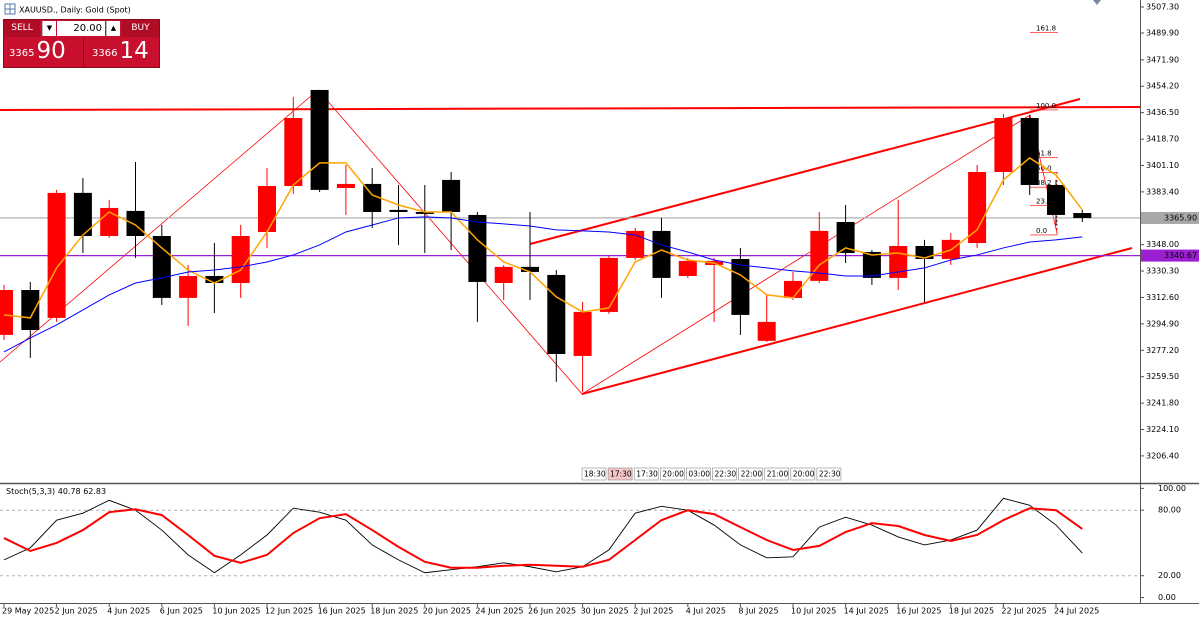 The height and width of the screenshot is (622, 1199). Describe the element at coordinates (1172, 488) in the screenshot. I see `y-tick-label: 100.00` at that location.